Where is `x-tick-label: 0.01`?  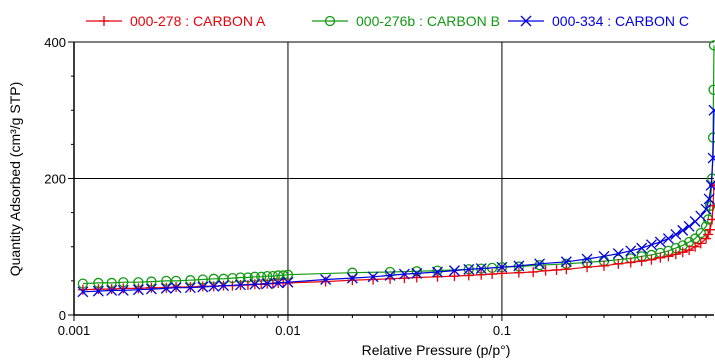
x-tick-label: 0.01 is located at coordinates (287, 330).